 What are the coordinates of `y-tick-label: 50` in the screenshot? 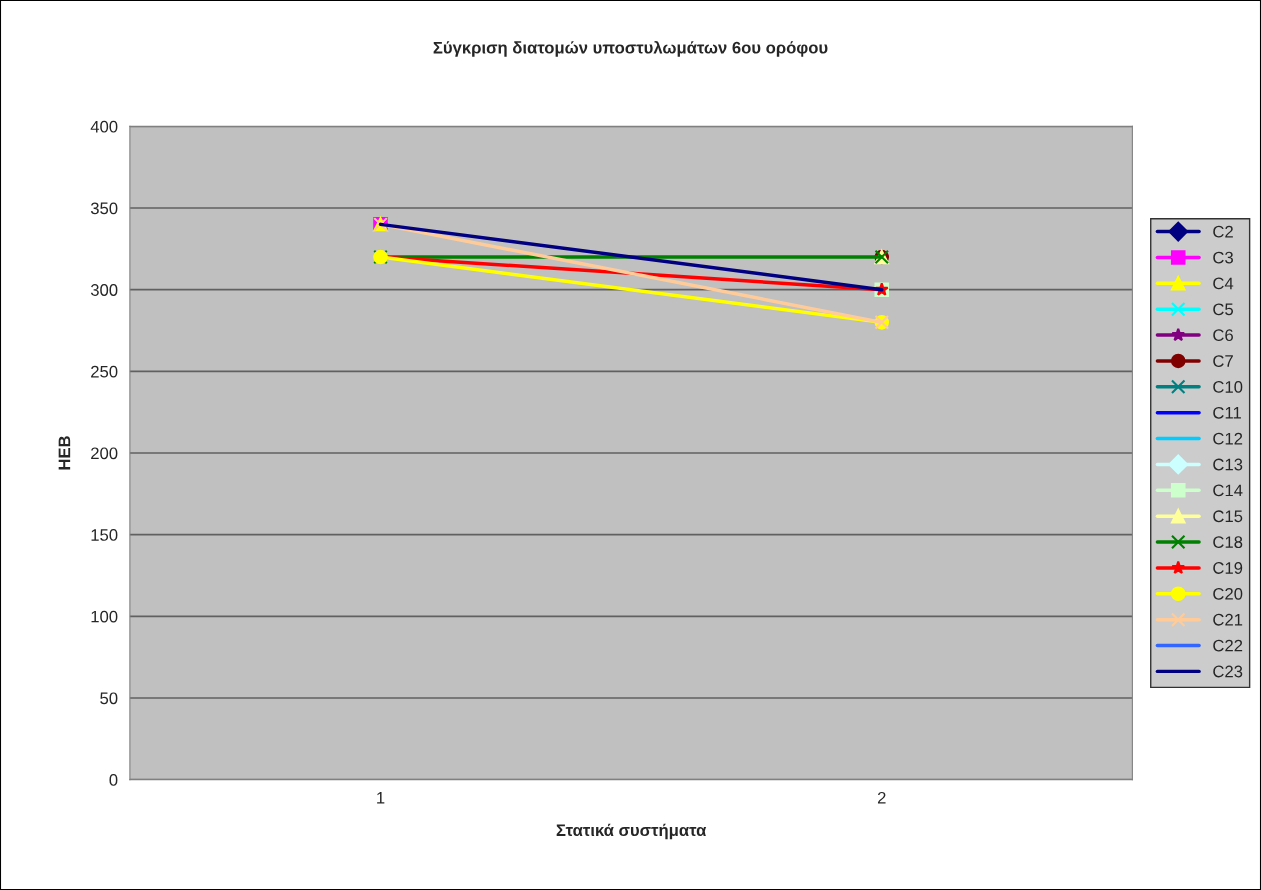 It's located at (109, 698).